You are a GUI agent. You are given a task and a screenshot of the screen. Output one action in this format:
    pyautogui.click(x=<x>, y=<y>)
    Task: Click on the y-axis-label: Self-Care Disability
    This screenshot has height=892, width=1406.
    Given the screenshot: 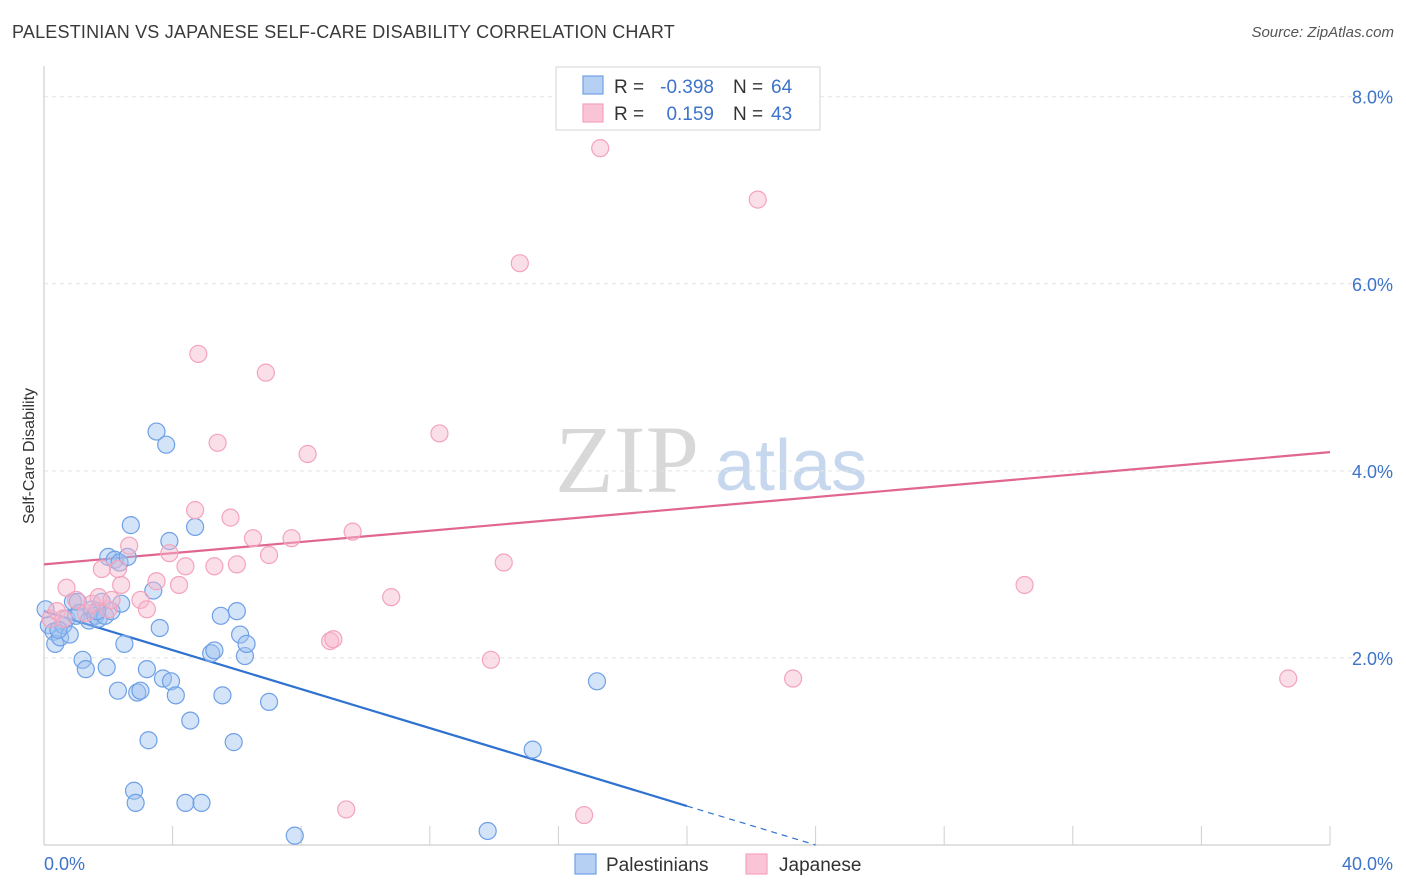 What is the action you would take?
    pyautogui.click(x=29, y=456)
    